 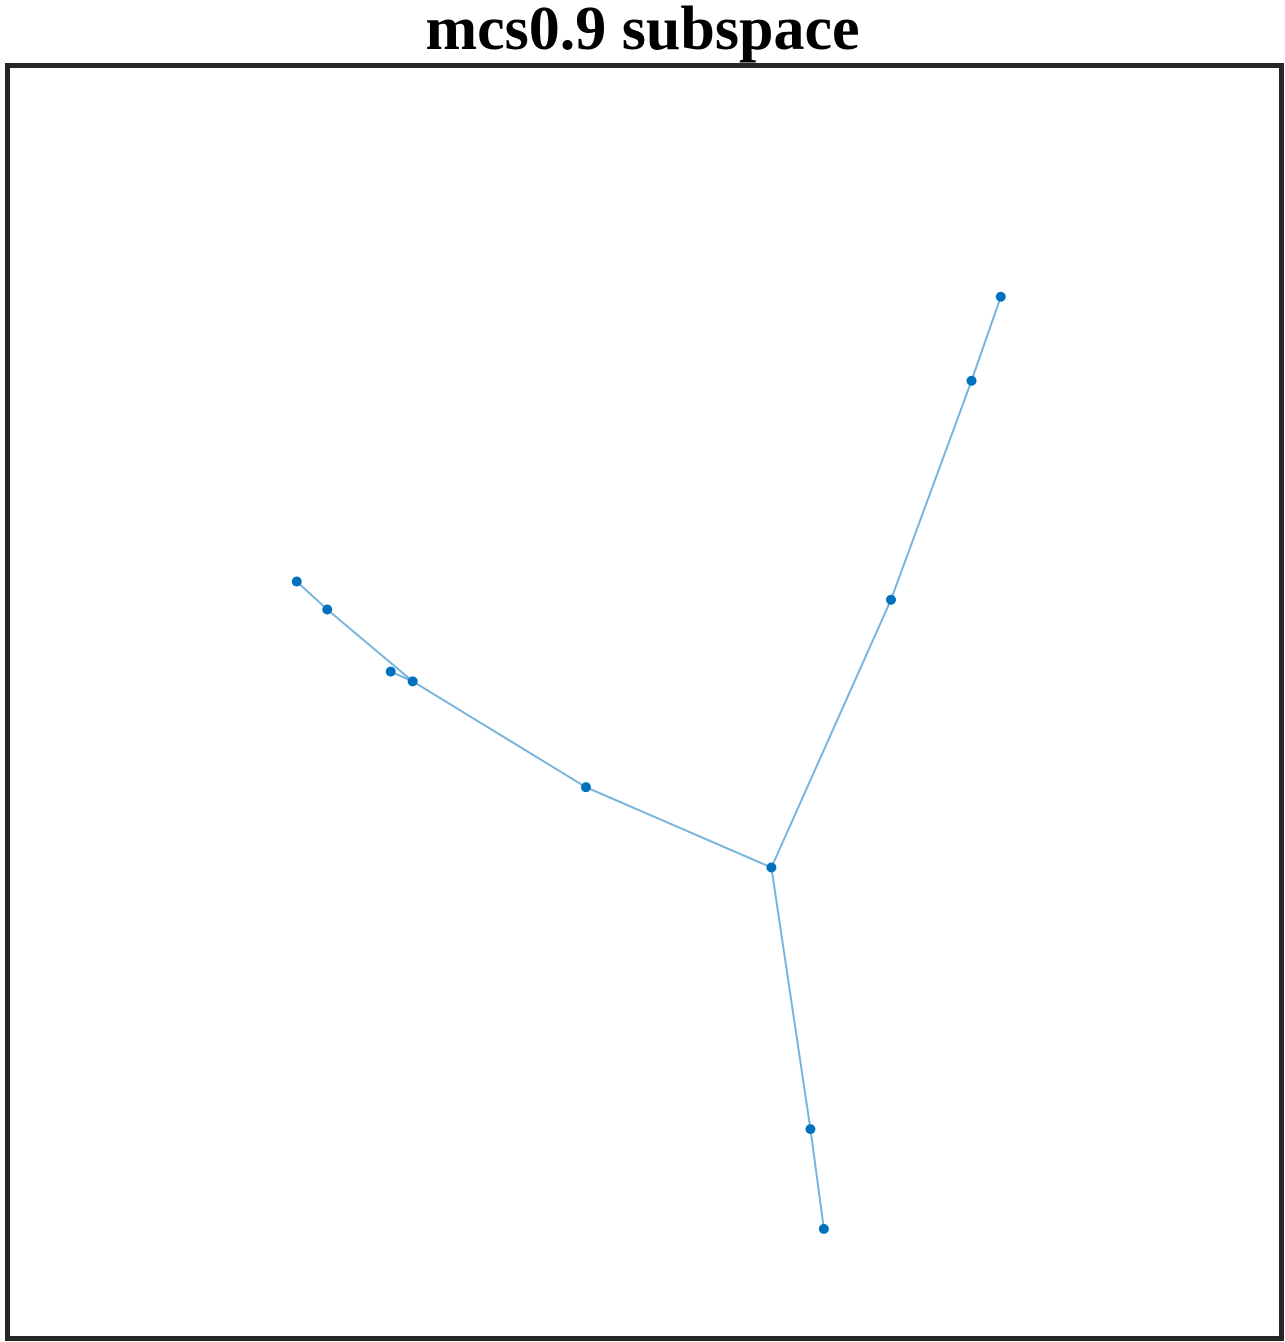 I want to click on graph-node-n10, so click(x=810, y=1129).